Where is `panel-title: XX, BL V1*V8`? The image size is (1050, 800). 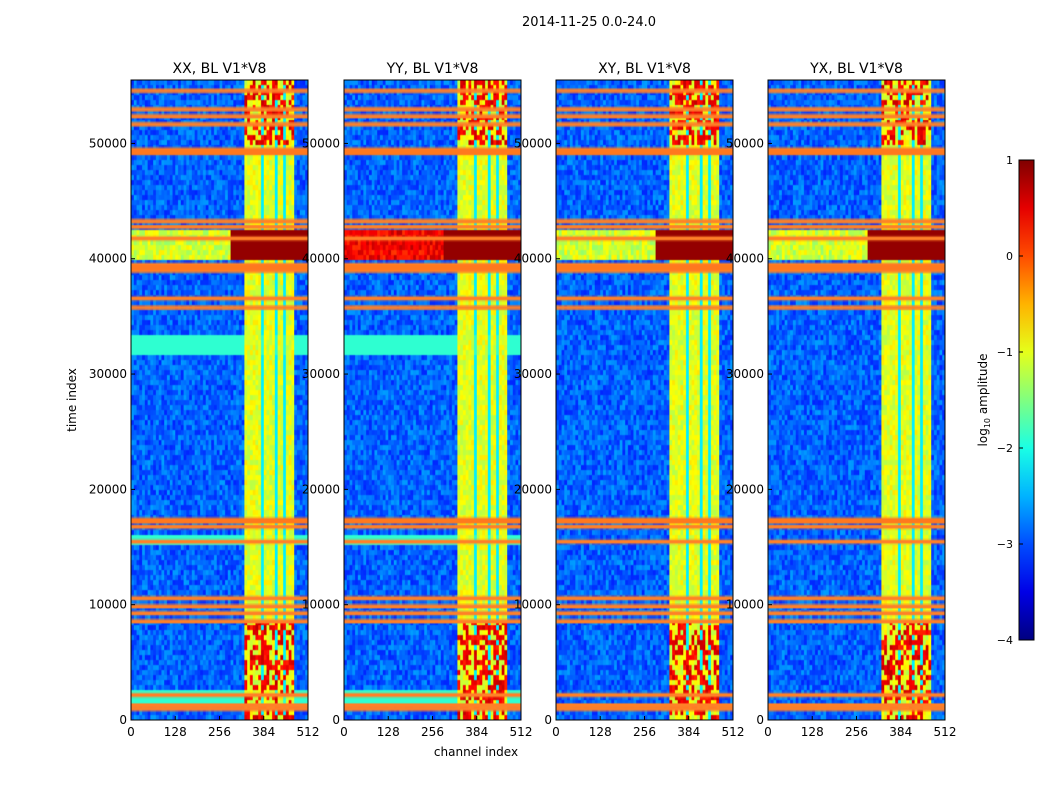 panel-title: XX, BL V1*V8 is located at coordinates (220, 69).